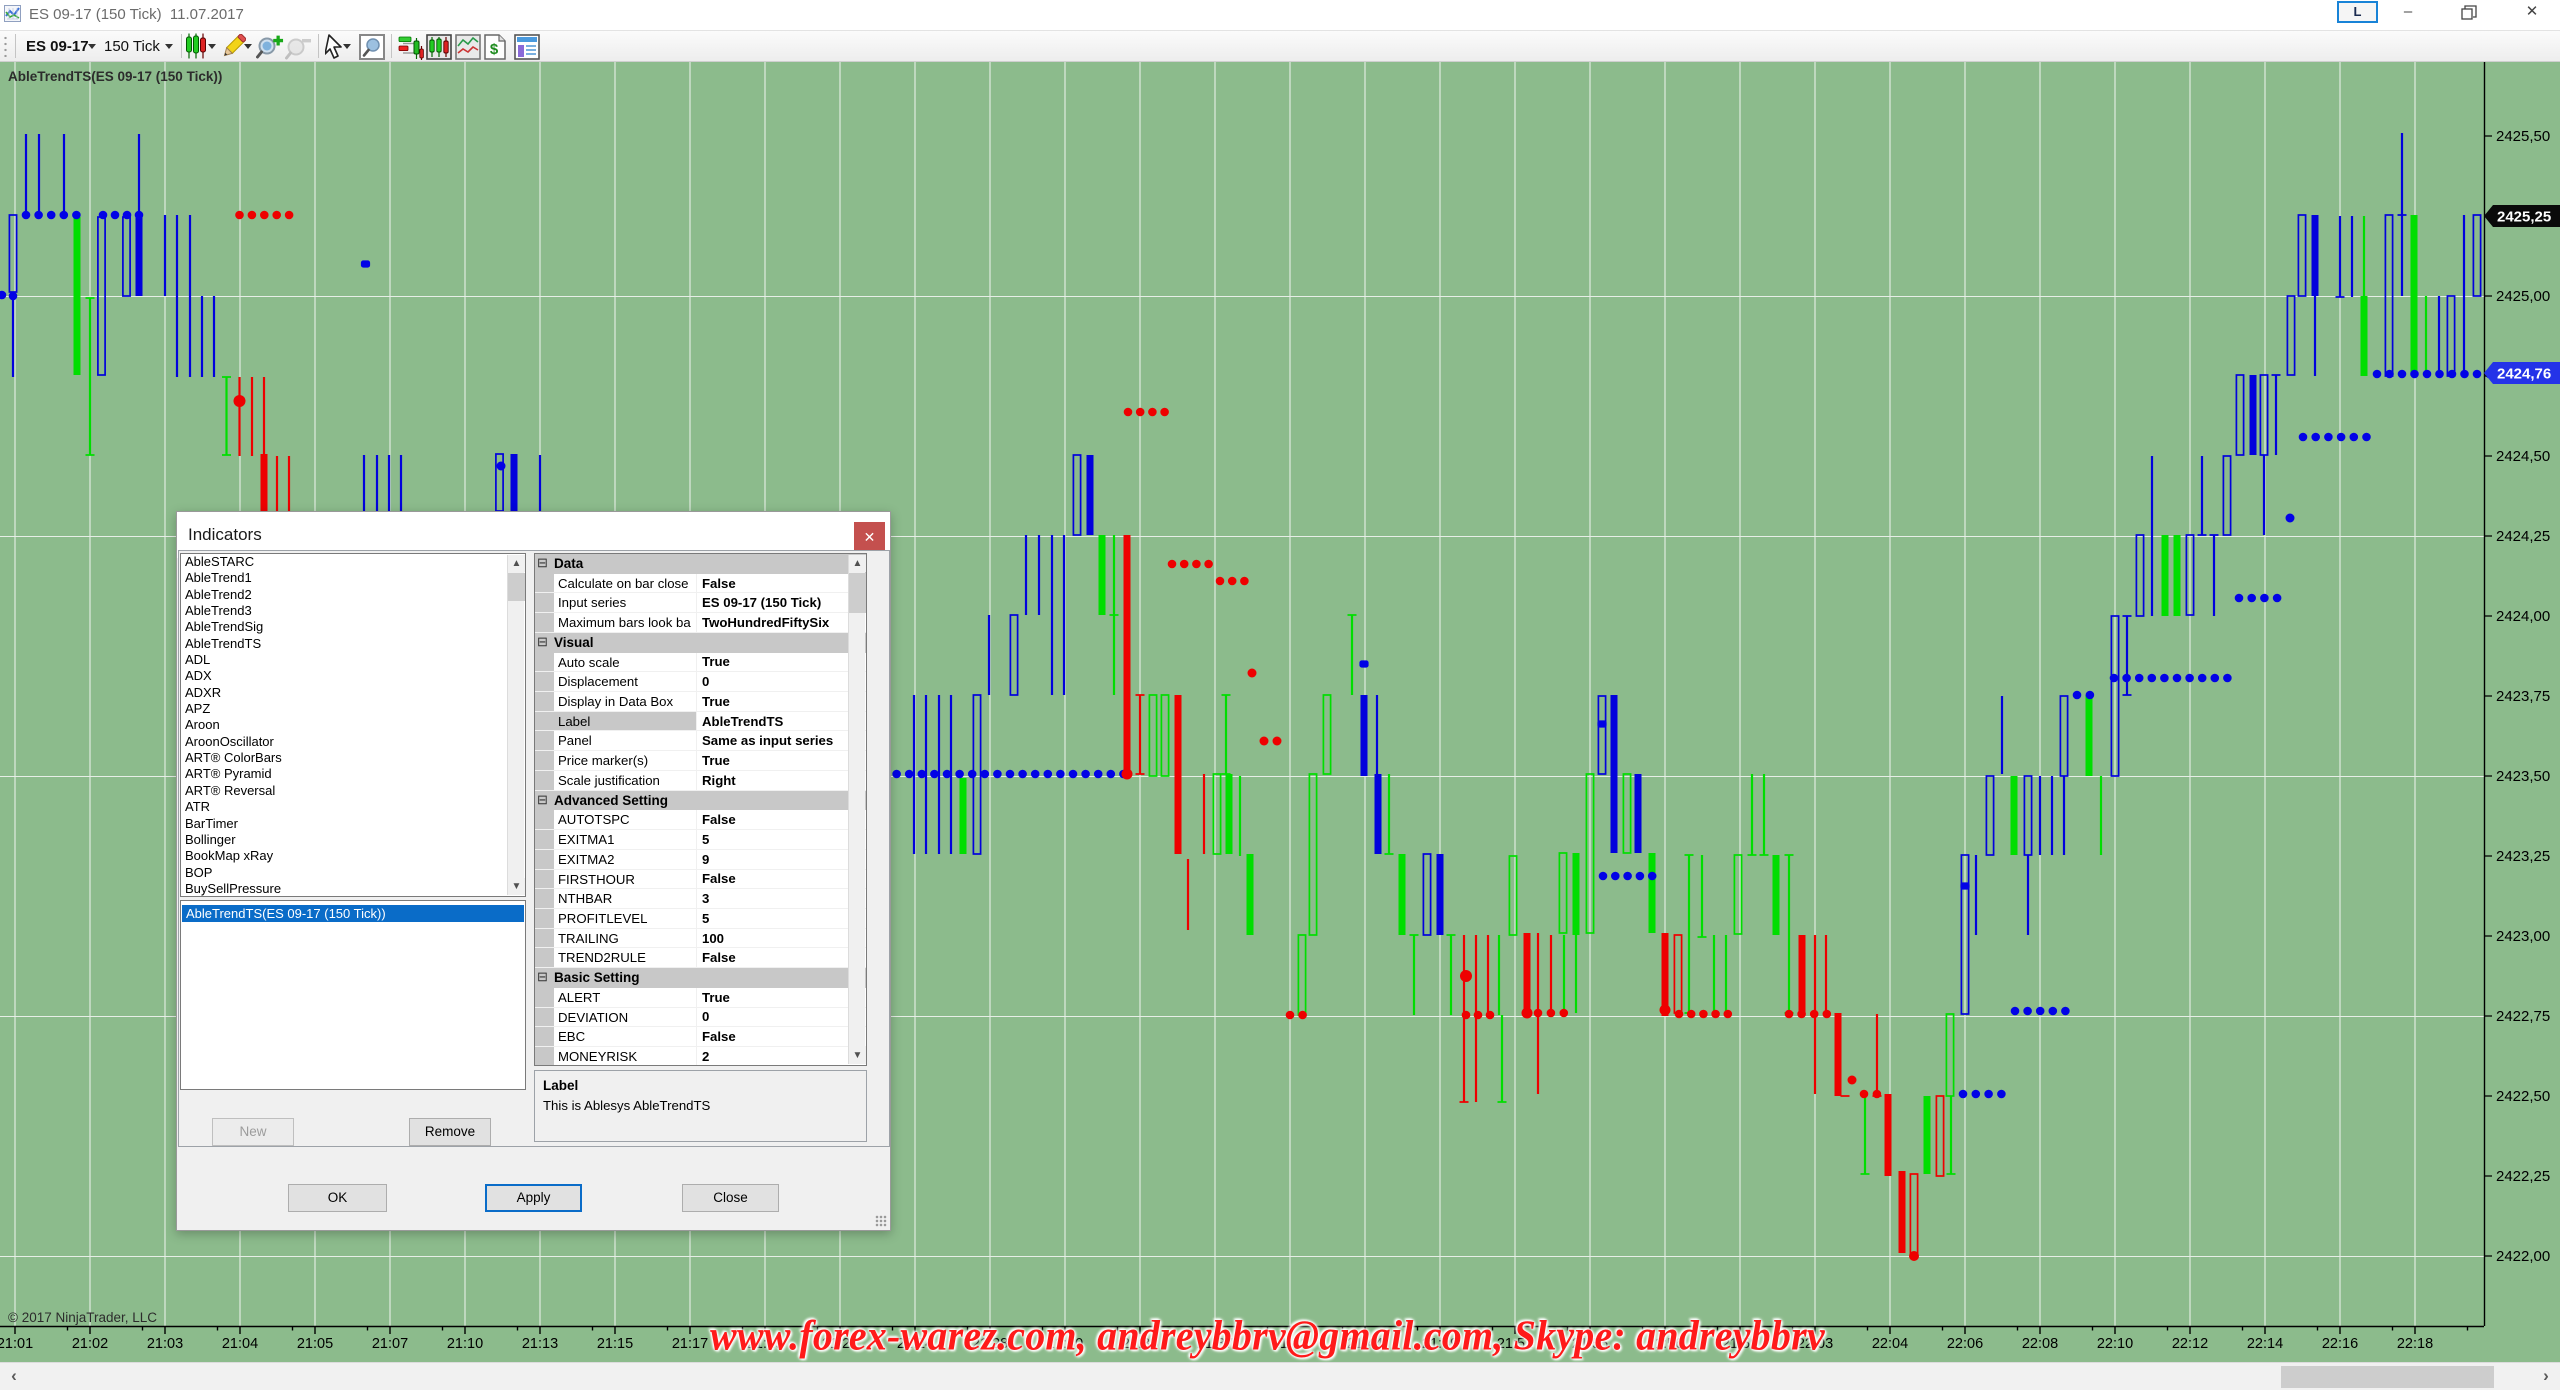 The height and width of the screenshot is (1390, 2560). I want to click on svg-text: 21:10, so click(465, 1344).